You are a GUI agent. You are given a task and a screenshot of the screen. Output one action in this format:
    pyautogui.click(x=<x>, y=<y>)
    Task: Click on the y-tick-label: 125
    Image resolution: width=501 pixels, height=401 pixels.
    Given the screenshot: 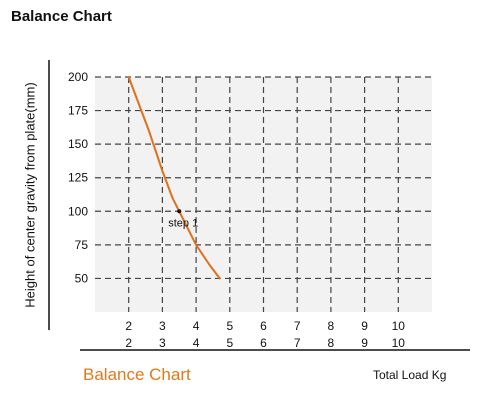 What is the action you would take?
    pyautogui.click(x=78, y=178)
    